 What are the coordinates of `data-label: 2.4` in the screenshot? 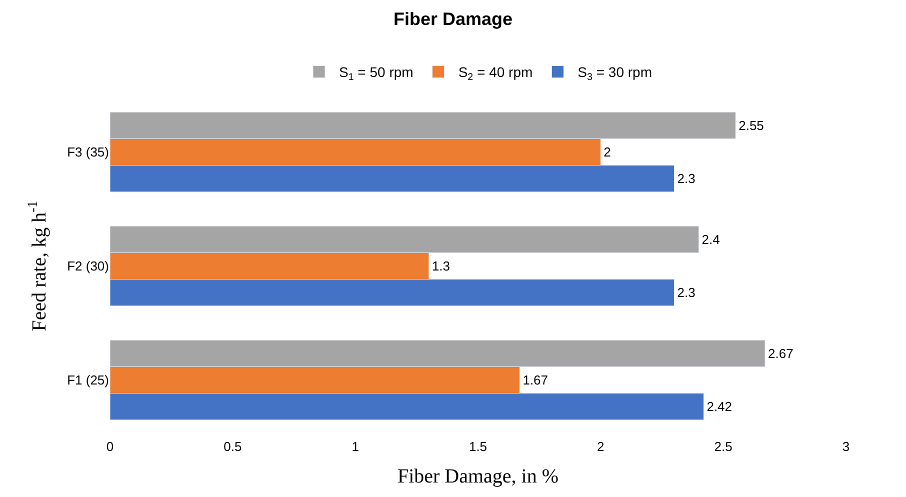 It's located at (711, 239).